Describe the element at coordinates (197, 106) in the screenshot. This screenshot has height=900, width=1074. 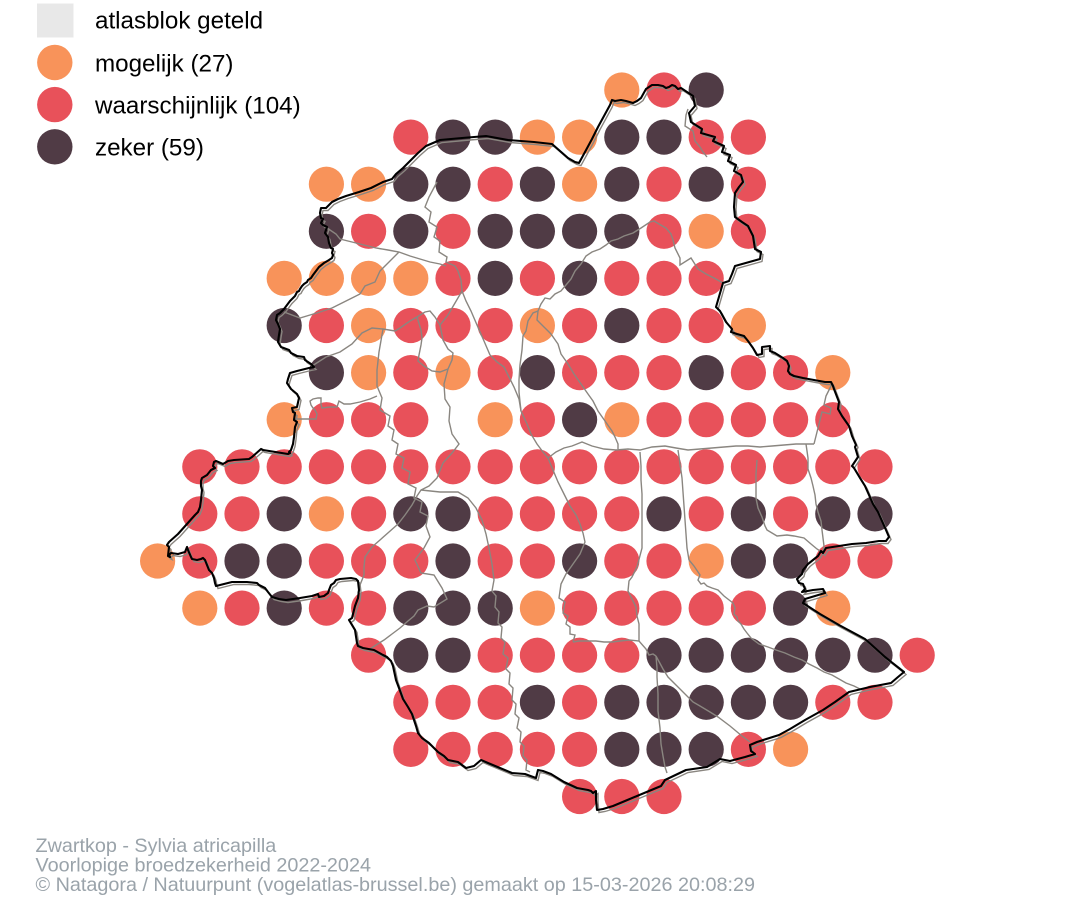
I see `svg-text: waarschijnlijk (104)` at that location.